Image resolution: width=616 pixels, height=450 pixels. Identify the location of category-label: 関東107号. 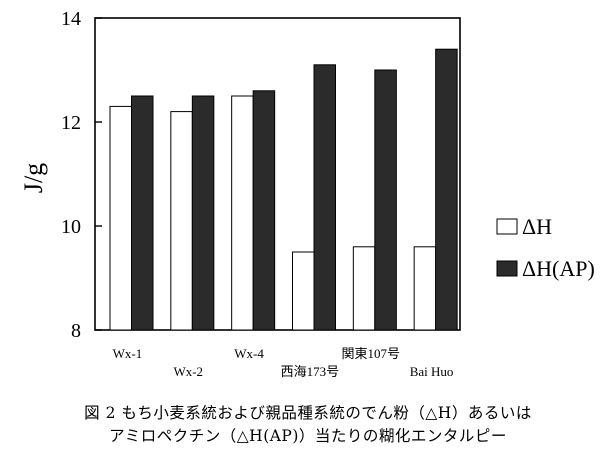
(370, 353).